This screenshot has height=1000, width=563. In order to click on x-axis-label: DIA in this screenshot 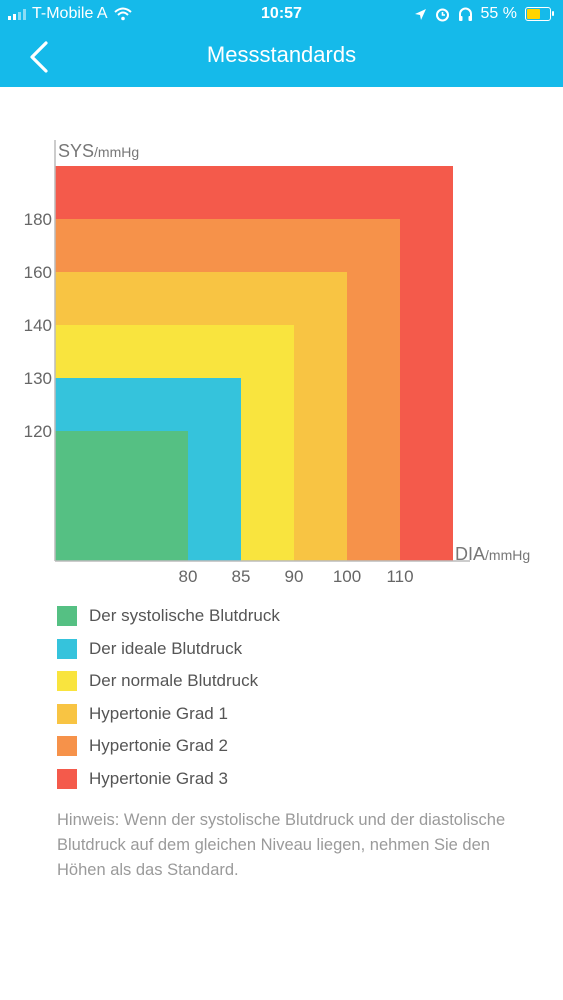, I will do `click(470, 554)`.